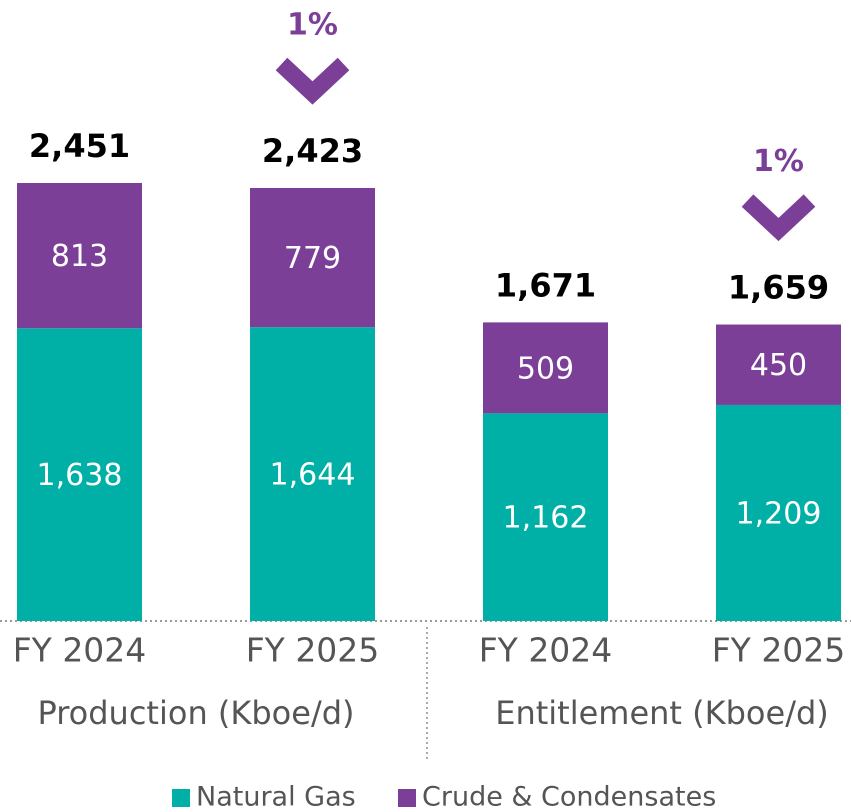 Image resolution: width=851 pixels, height=812 pixels. What do you see at coordinates (545, 285) in the screenshot?
I see `total-label: 1,671` at bounding box center [545, 285].